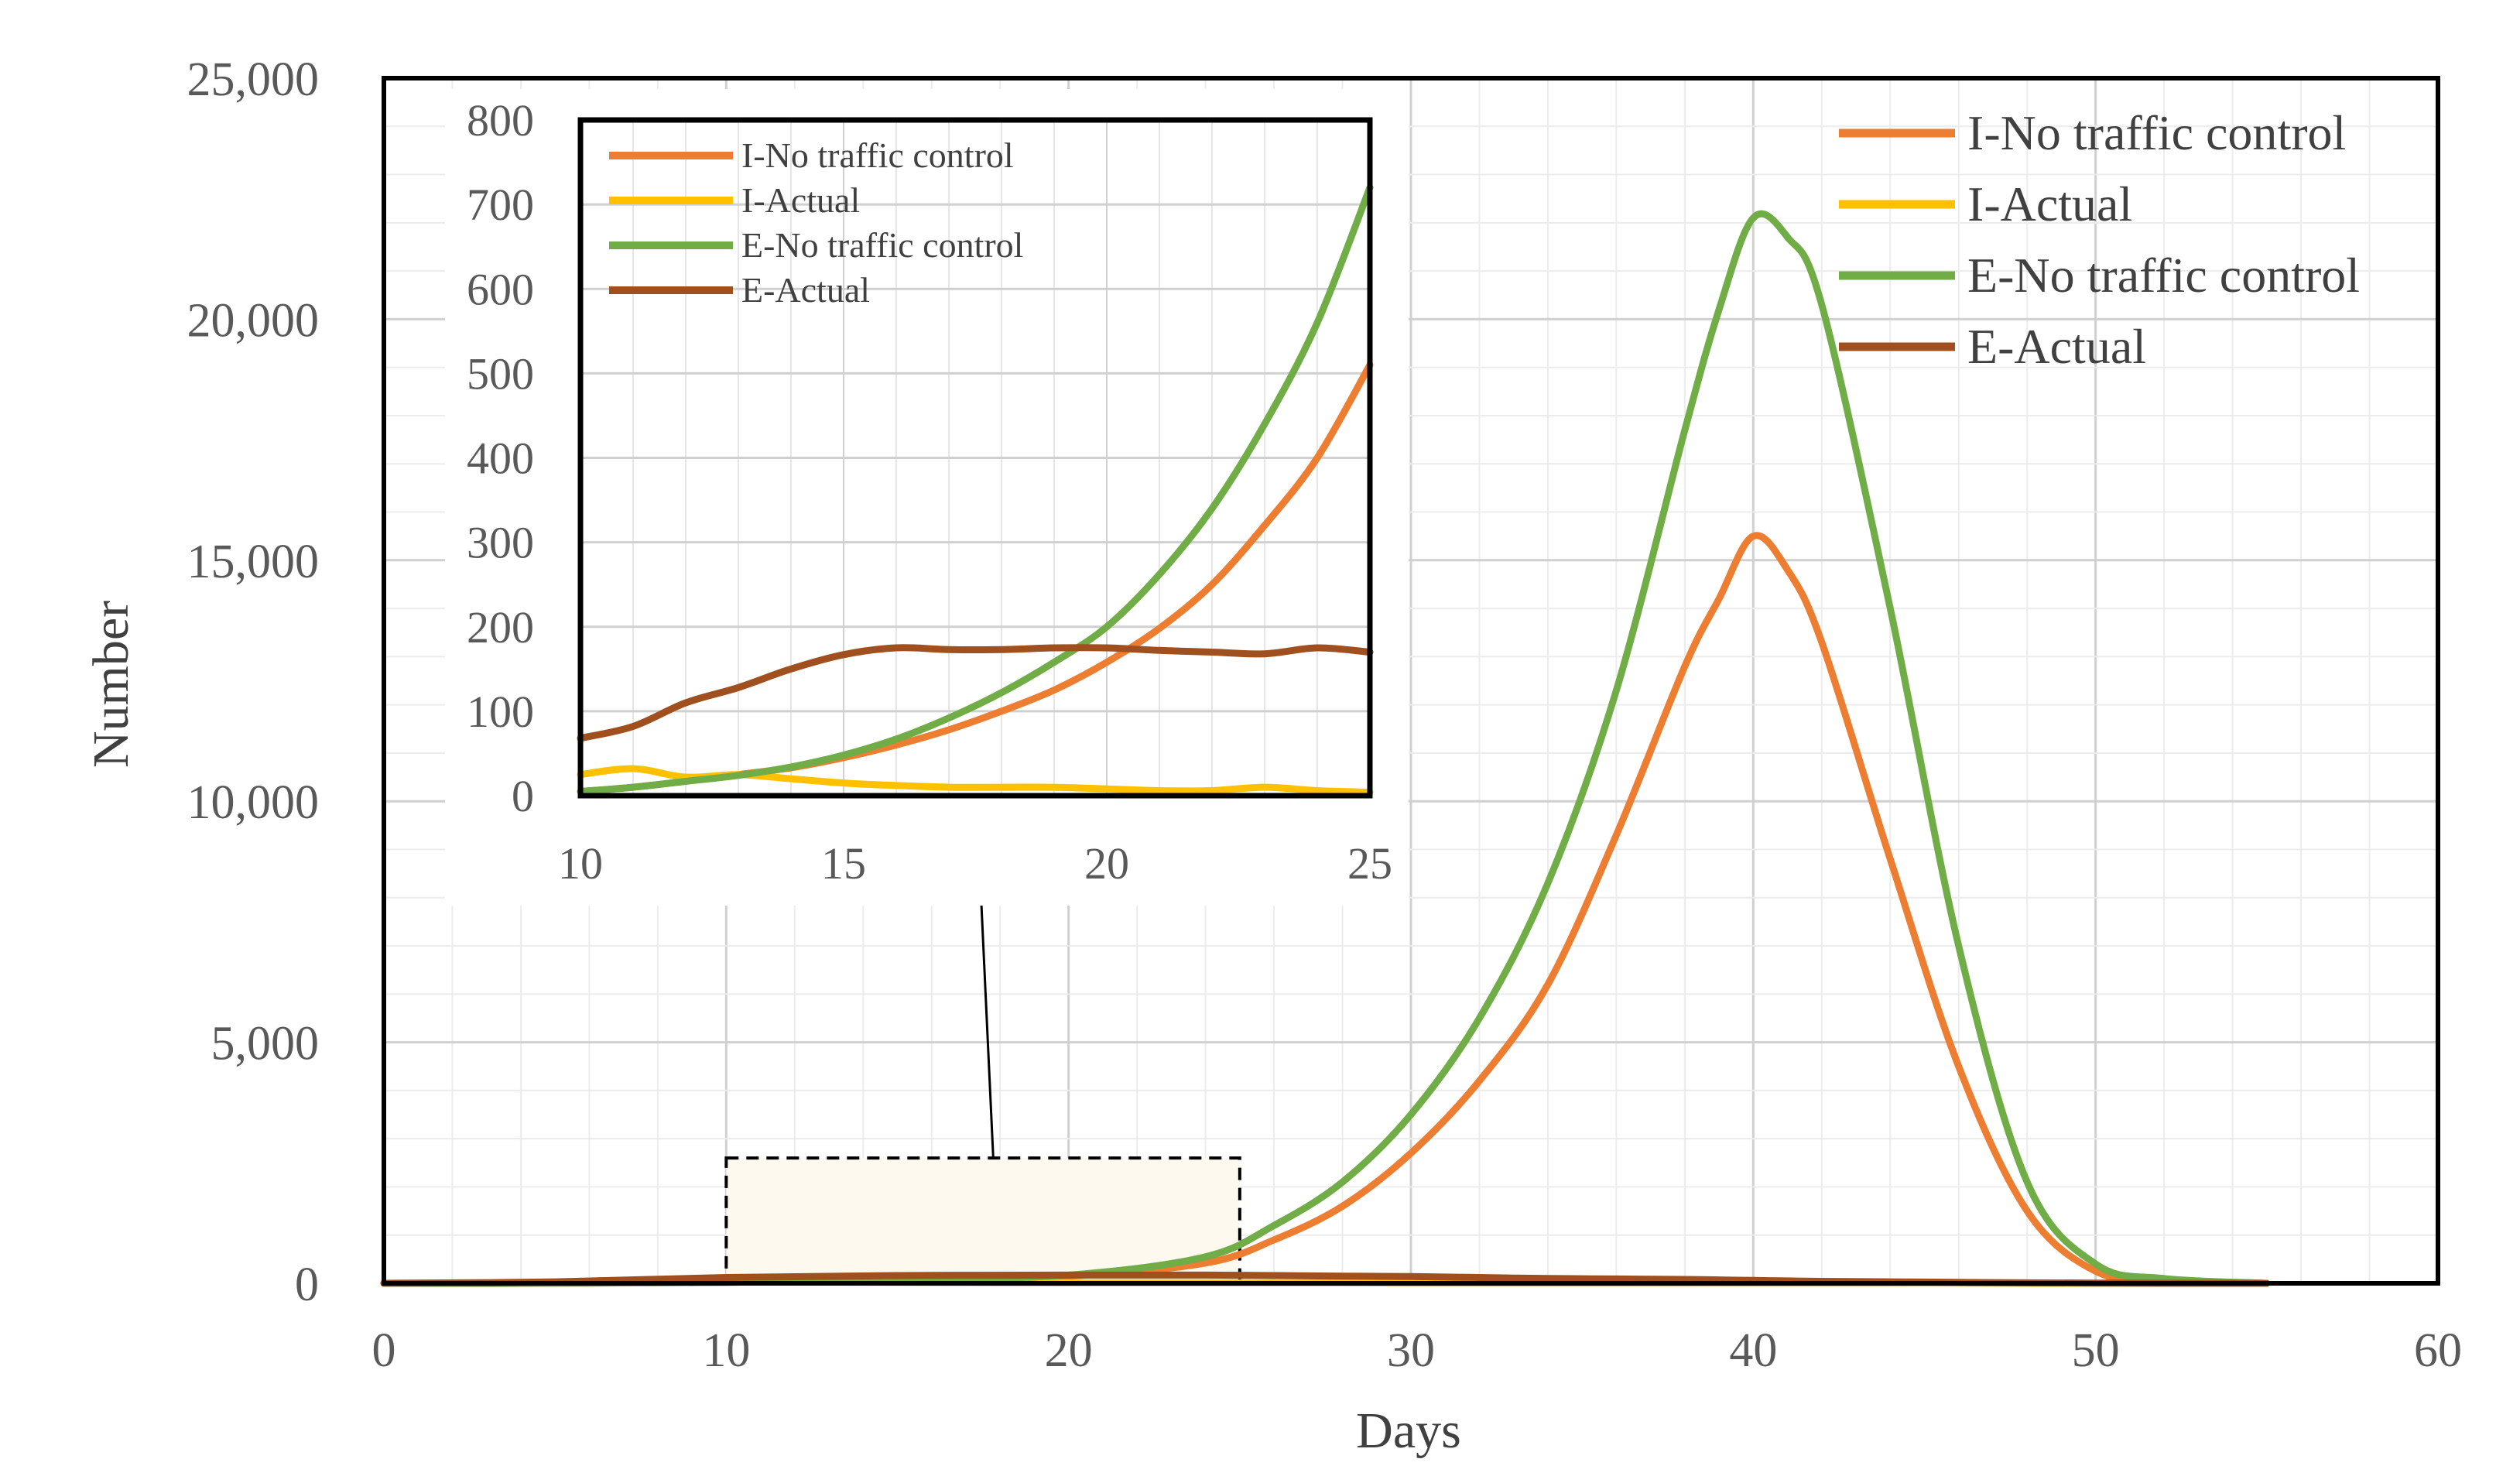  I want to click on main-y-tick-label: 10,000, so click(254, 802).